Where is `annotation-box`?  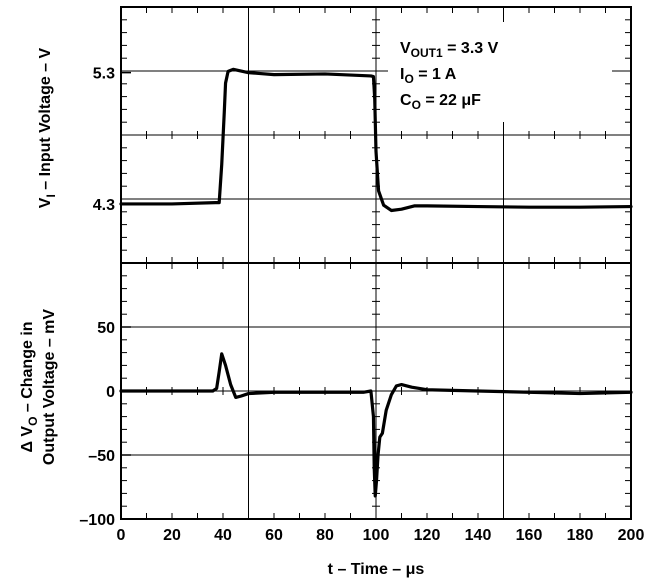
annotation-box is located at coordinates (500, 72).